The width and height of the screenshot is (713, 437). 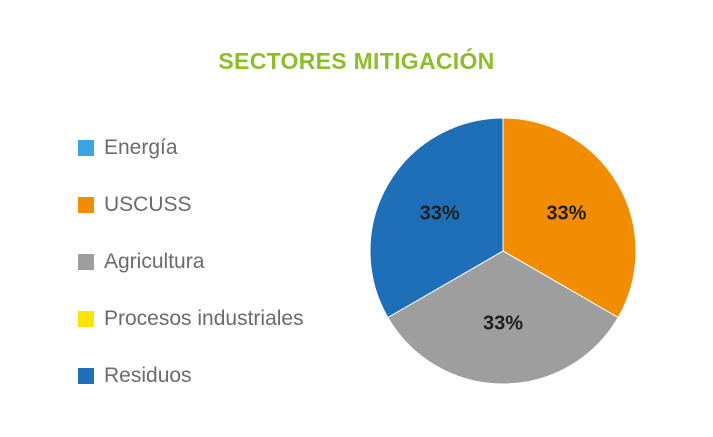 I want to click on legend-label: USCUSS, so click(x=148, y=204).